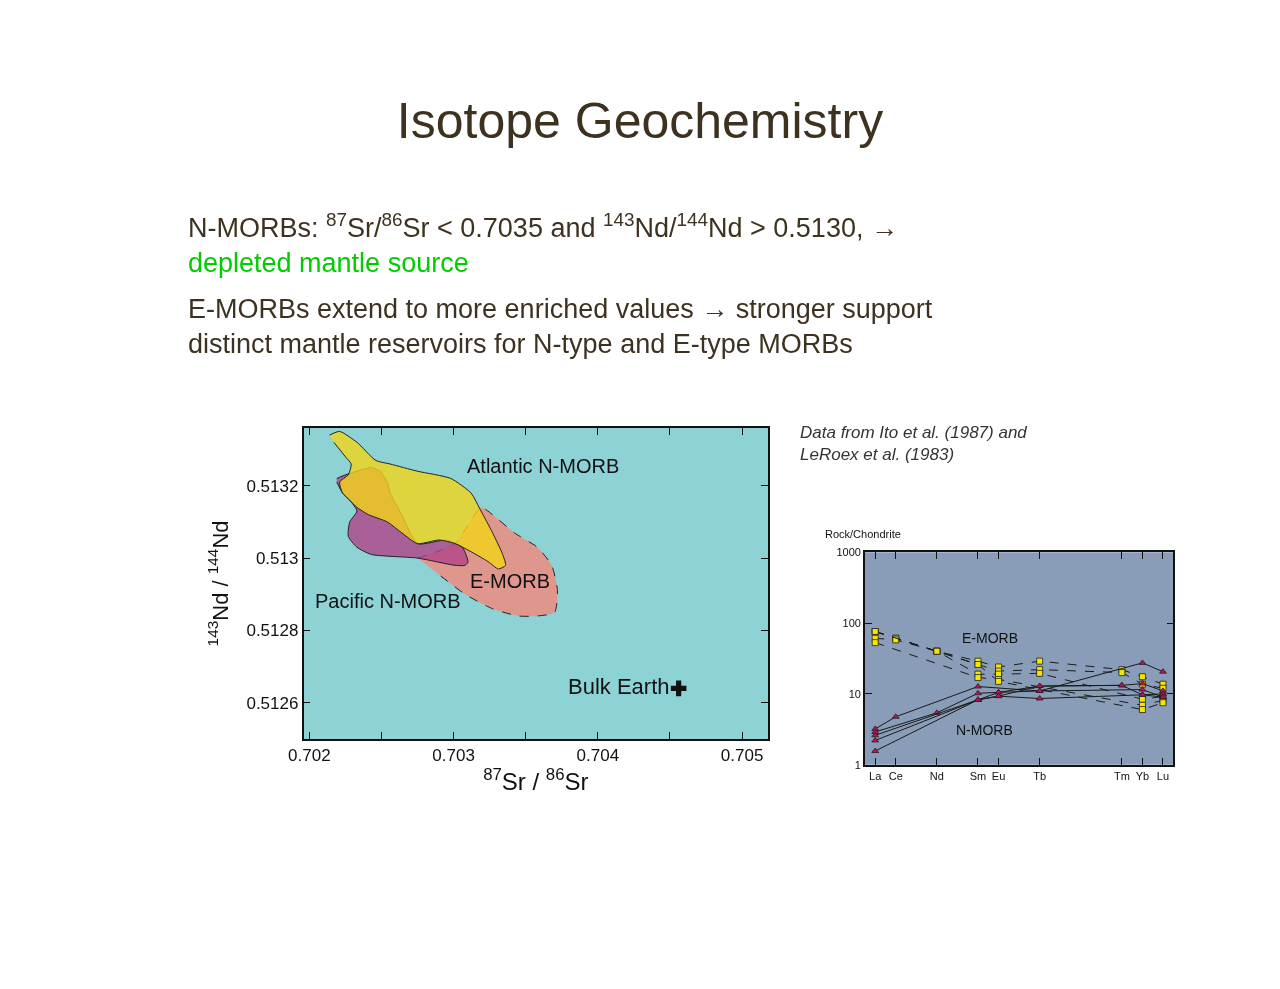 The height and width of the screenshot is (989, 1280). I want to click on y-tick-label: 0.513, so click(277, 559).